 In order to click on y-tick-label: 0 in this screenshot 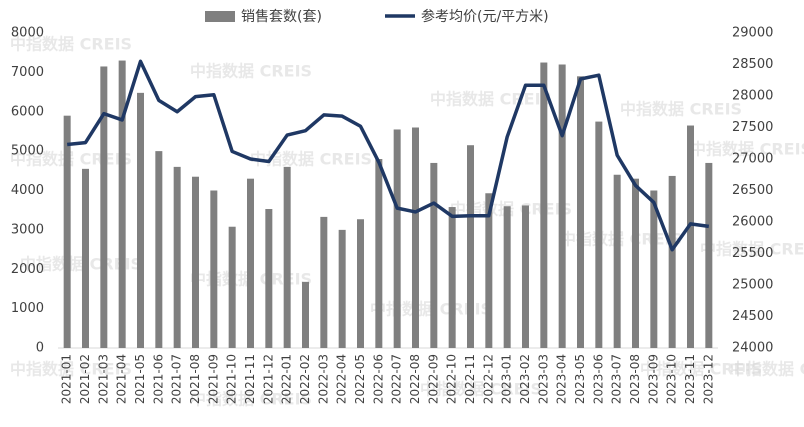, I will do `click(40, 348)`.